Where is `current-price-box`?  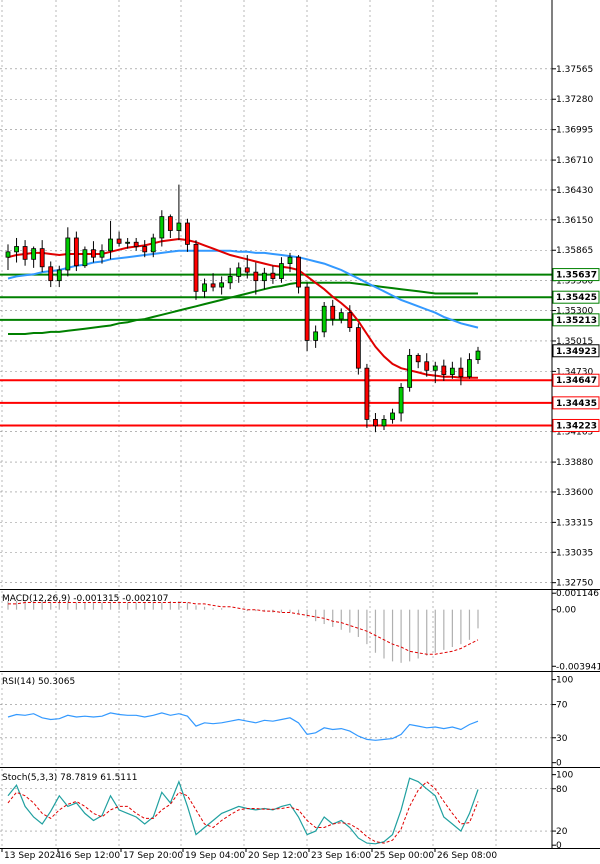 current-price-box is located at coordinates (576, 351).